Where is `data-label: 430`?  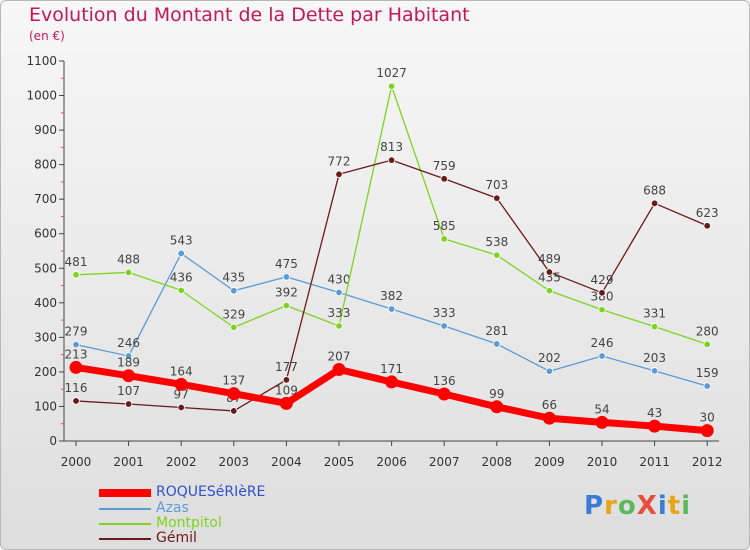 data-label: 430 is located at coordinates (339, 279).